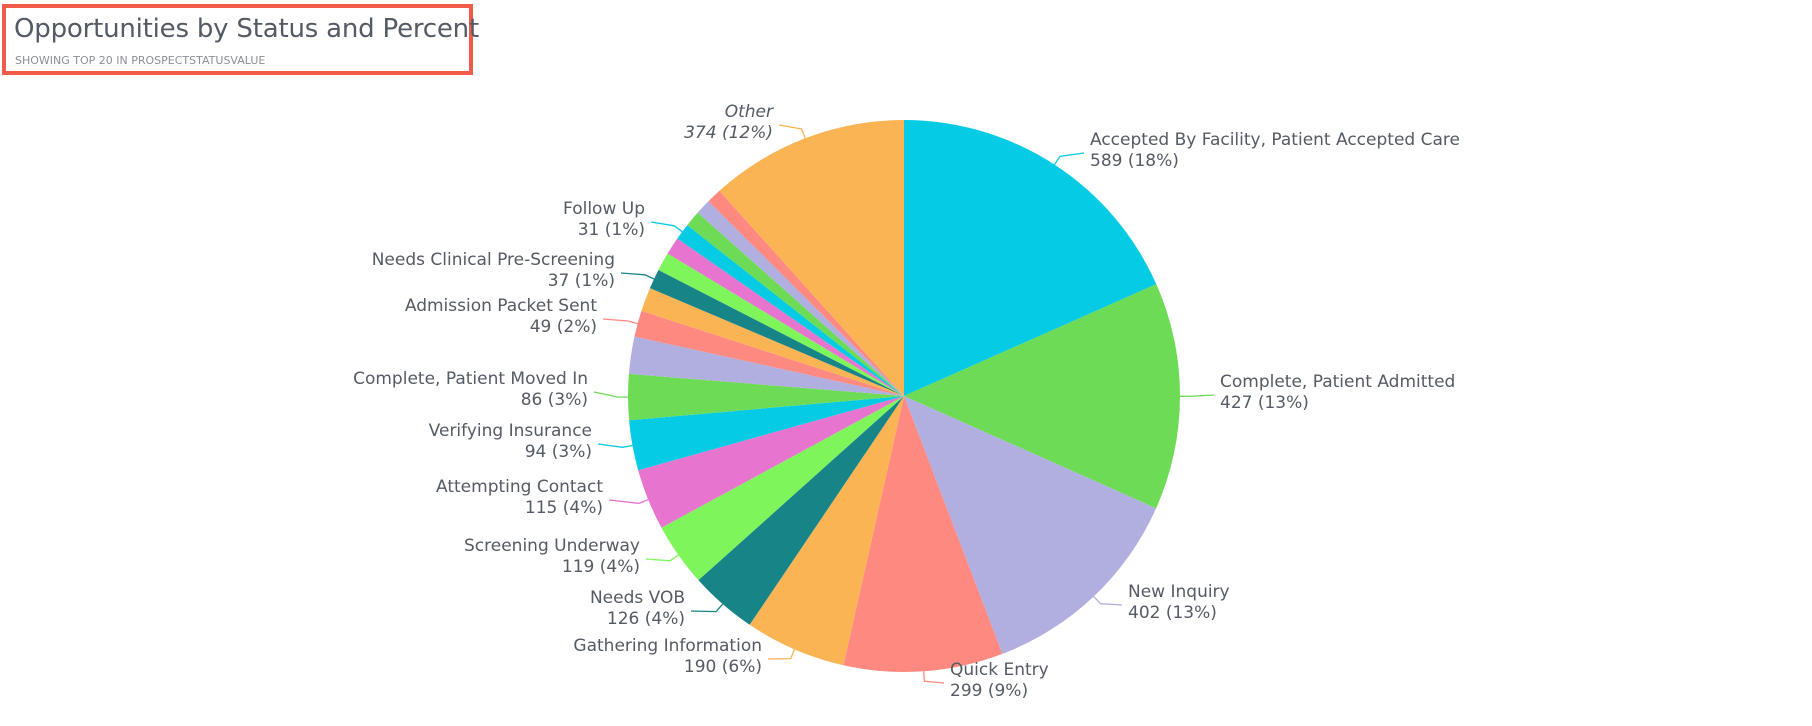 This screenshot has height=726, width=1812. Describe the element at coordinates (604, 209) in the screenshot. I see `slice-label-follow-up: Follow Up` at that location.